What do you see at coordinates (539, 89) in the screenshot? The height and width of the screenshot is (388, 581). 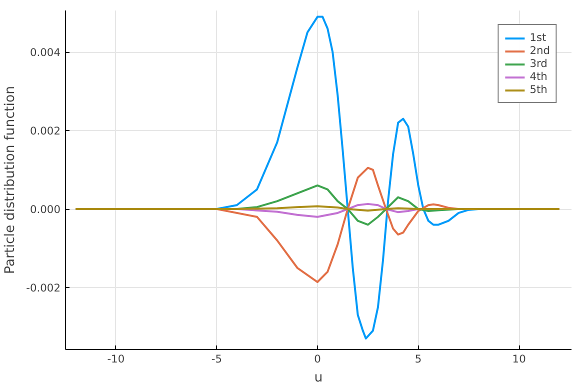 I see `legend-label: 5th` at bounding box center [539, 89].